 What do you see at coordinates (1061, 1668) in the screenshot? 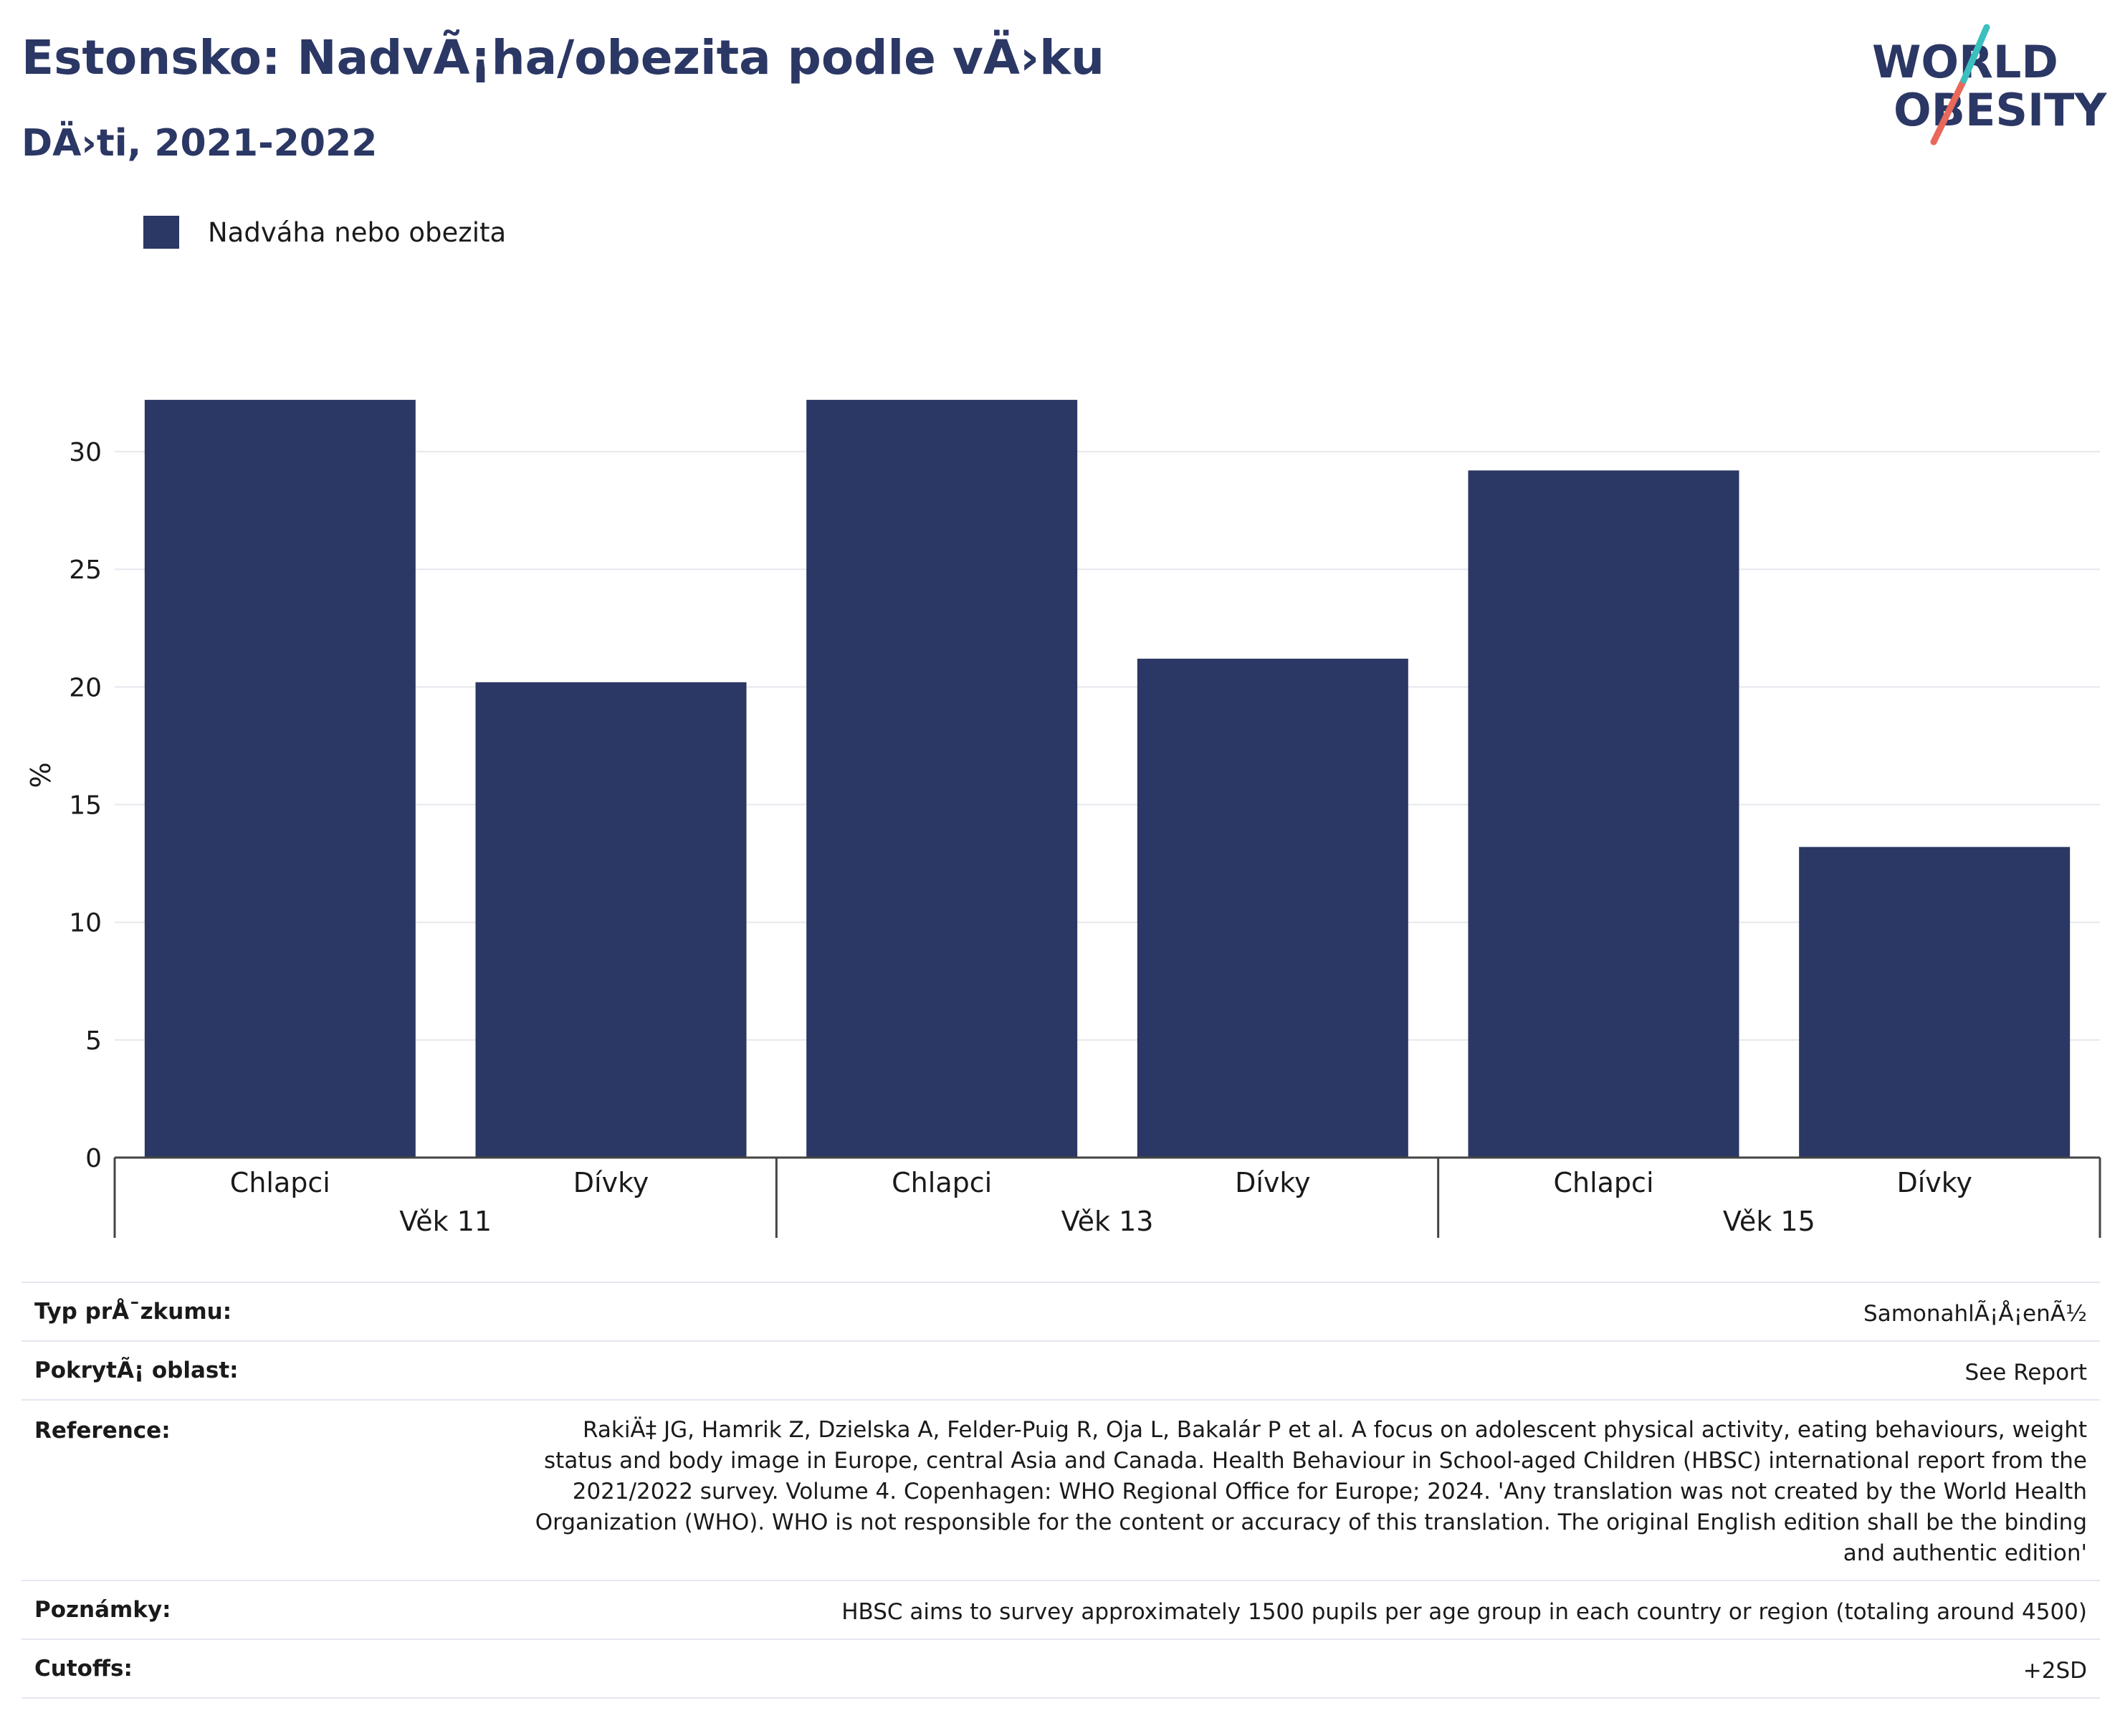
I see `info-row: Cutoffs: +2SD` at bounding box center [1061, 1668].